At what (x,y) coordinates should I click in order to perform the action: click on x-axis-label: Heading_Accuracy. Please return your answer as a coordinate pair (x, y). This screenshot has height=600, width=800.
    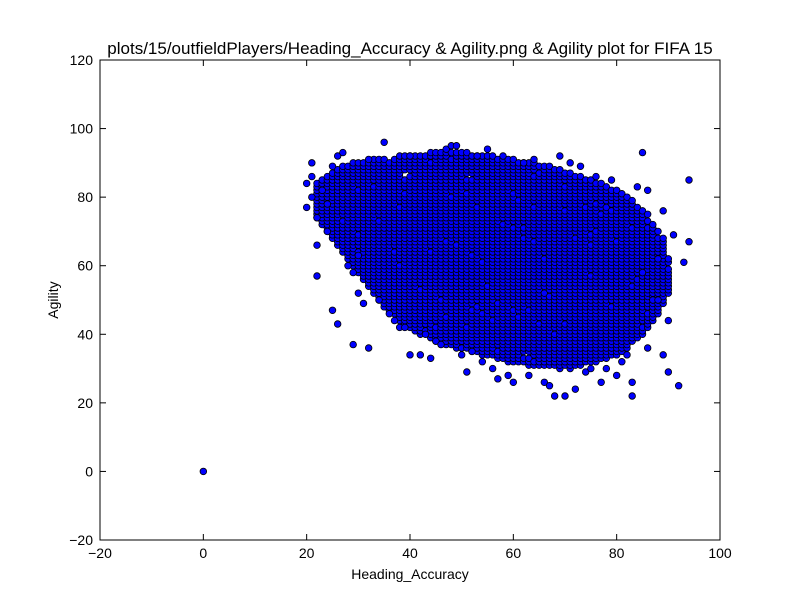
    Looking at the image, I should click on (410, 574).